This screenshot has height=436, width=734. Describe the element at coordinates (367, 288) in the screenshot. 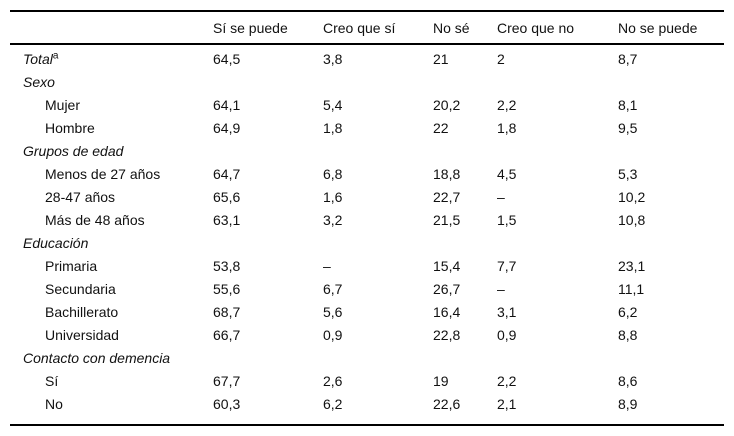

I see `table-row-secundaria: Secundaria 55,6 6,7 26,7 – 11,1` at that location.